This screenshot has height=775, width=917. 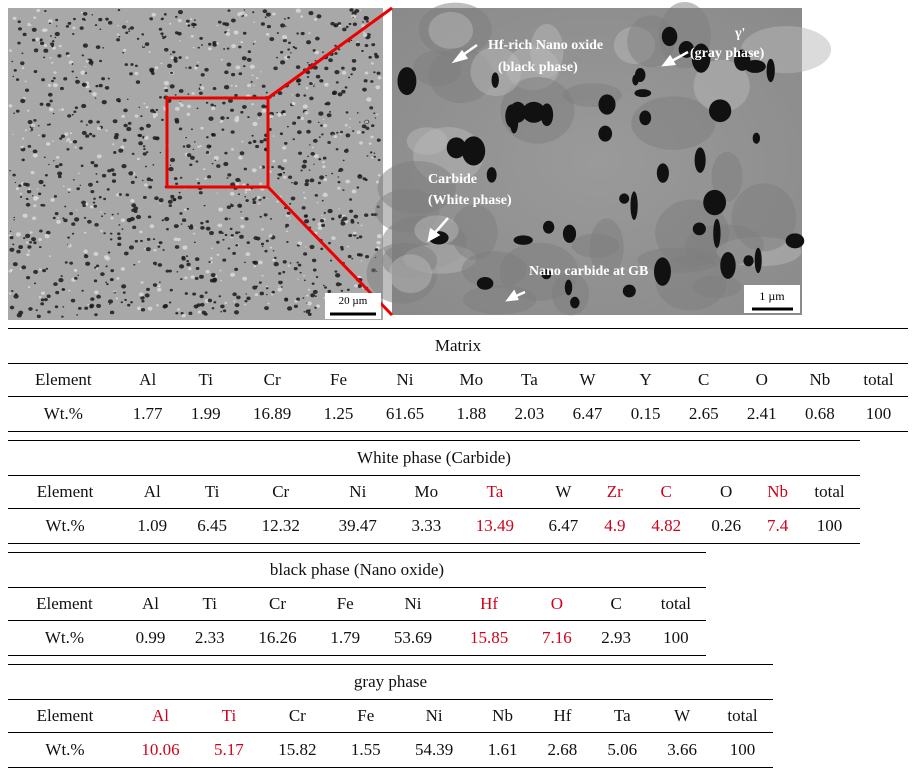 What do you see at coordinates (210, 604) in the screenshot?
I see `header-cell: Ti` at bounding box center [210, 604].